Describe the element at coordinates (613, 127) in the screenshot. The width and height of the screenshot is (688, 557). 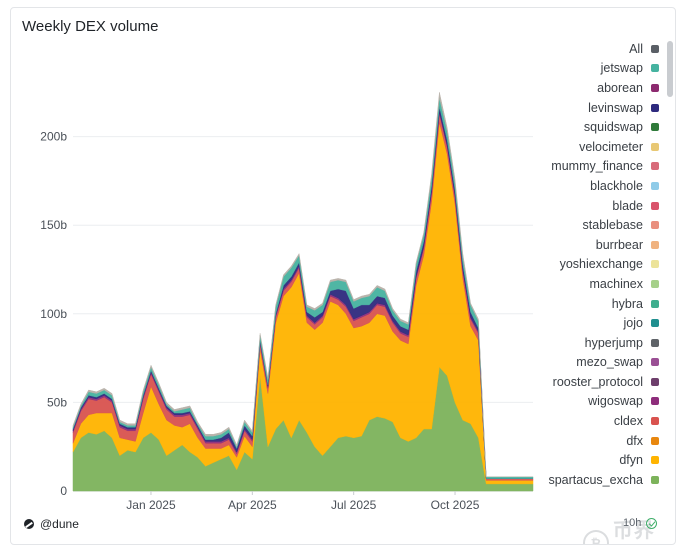
I see `legend-label: squidswap` at that location.